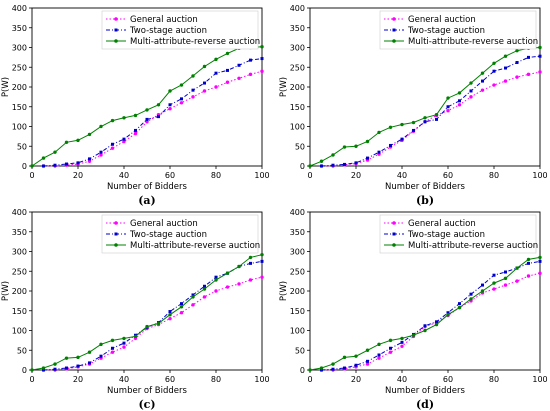 The width and height of the screenshot is (550, 411). What do you see at coordinates (356, 379) in the screenshot?
I see `x-tick-label: 20` at bounding box center [356, 379].